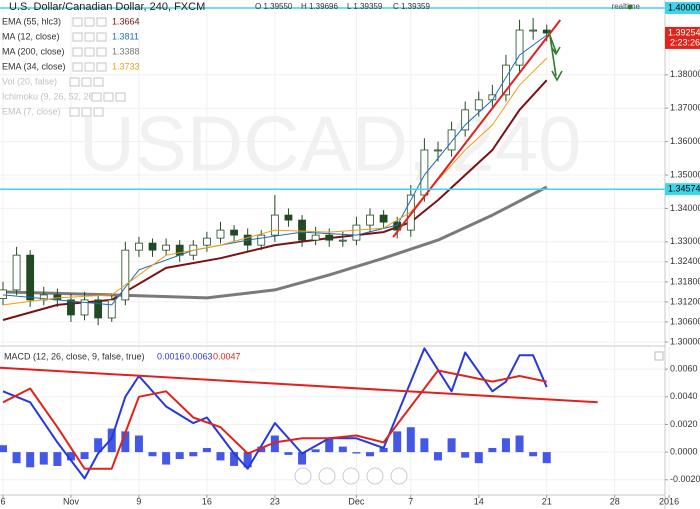  I want to click on x-tick-label: 23, so click(275, 501).